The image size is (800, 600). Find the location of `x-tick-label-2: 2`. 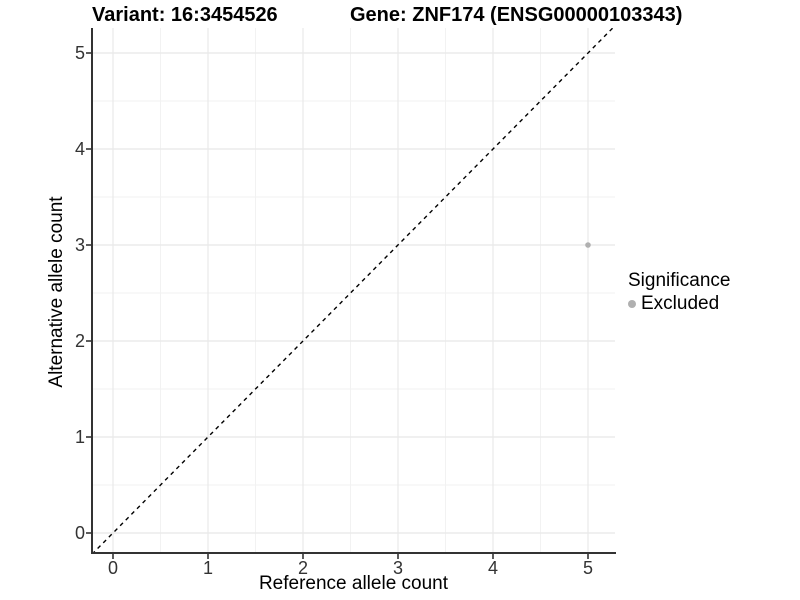

x-tick-label-2: 2 is located at coordinates (302, 568).